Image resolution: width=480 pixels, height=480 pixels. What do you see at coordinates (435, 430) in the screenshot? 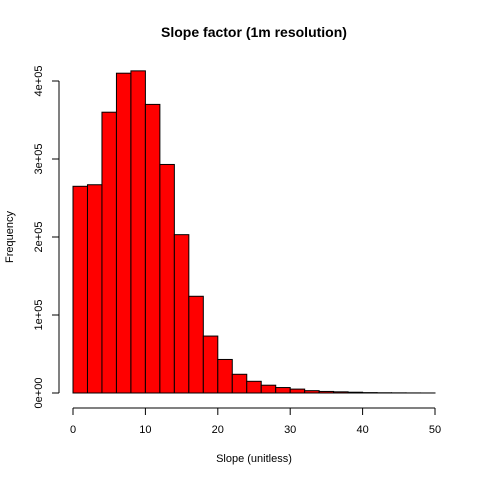
I see `x-tick-label: 50` at bounding box center [435, 430].